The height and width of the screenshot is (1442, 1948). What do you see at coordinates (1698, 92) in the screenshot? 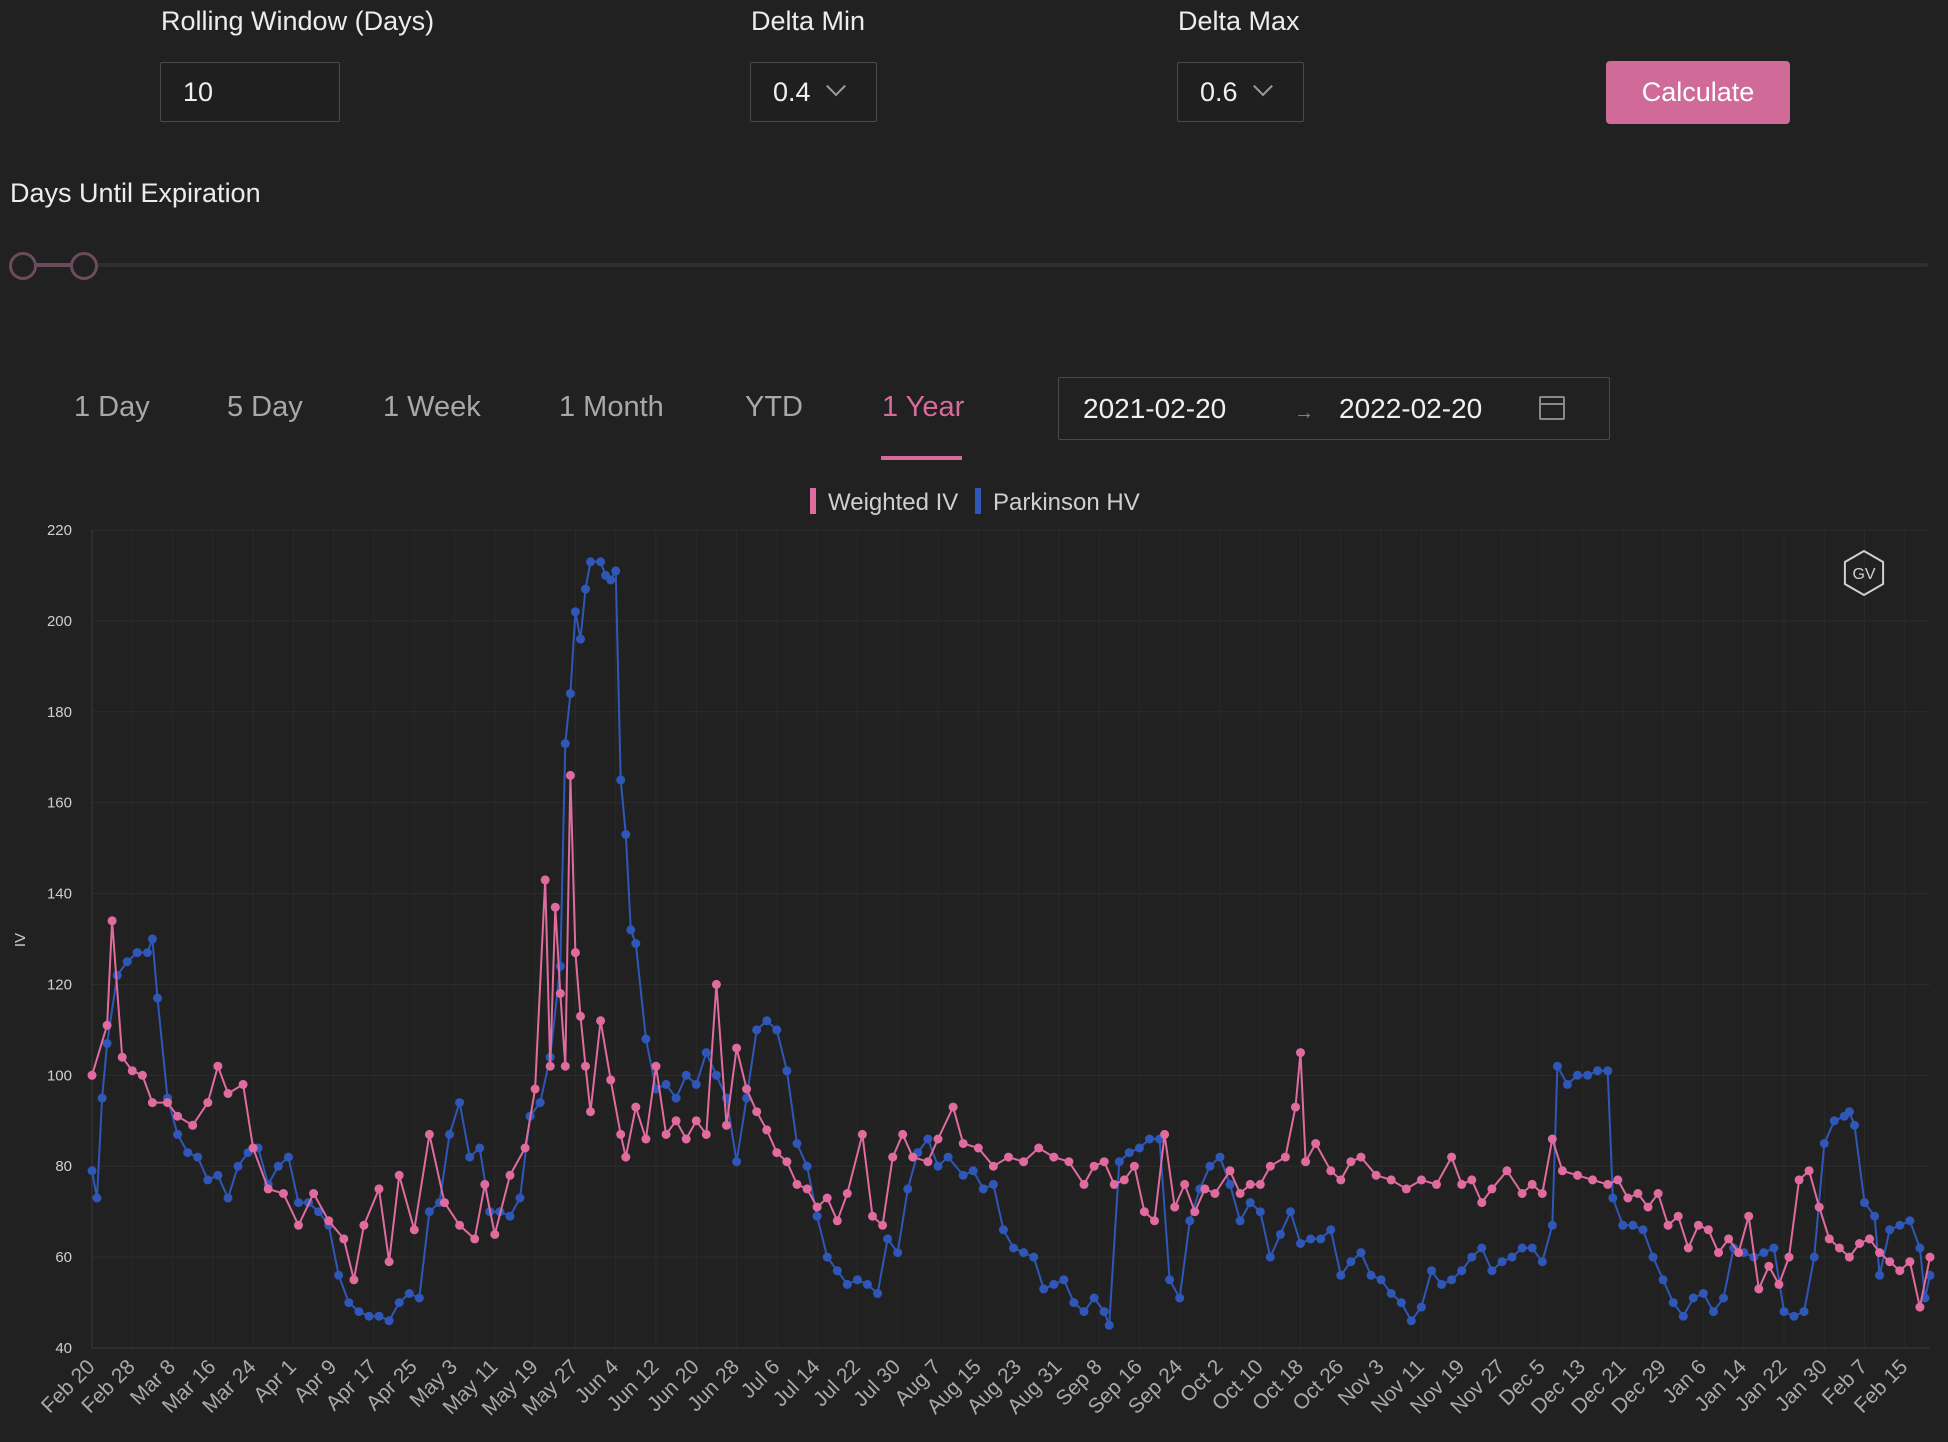
I see `calculate-button: Calculate` at bounding box center [1698, 92].